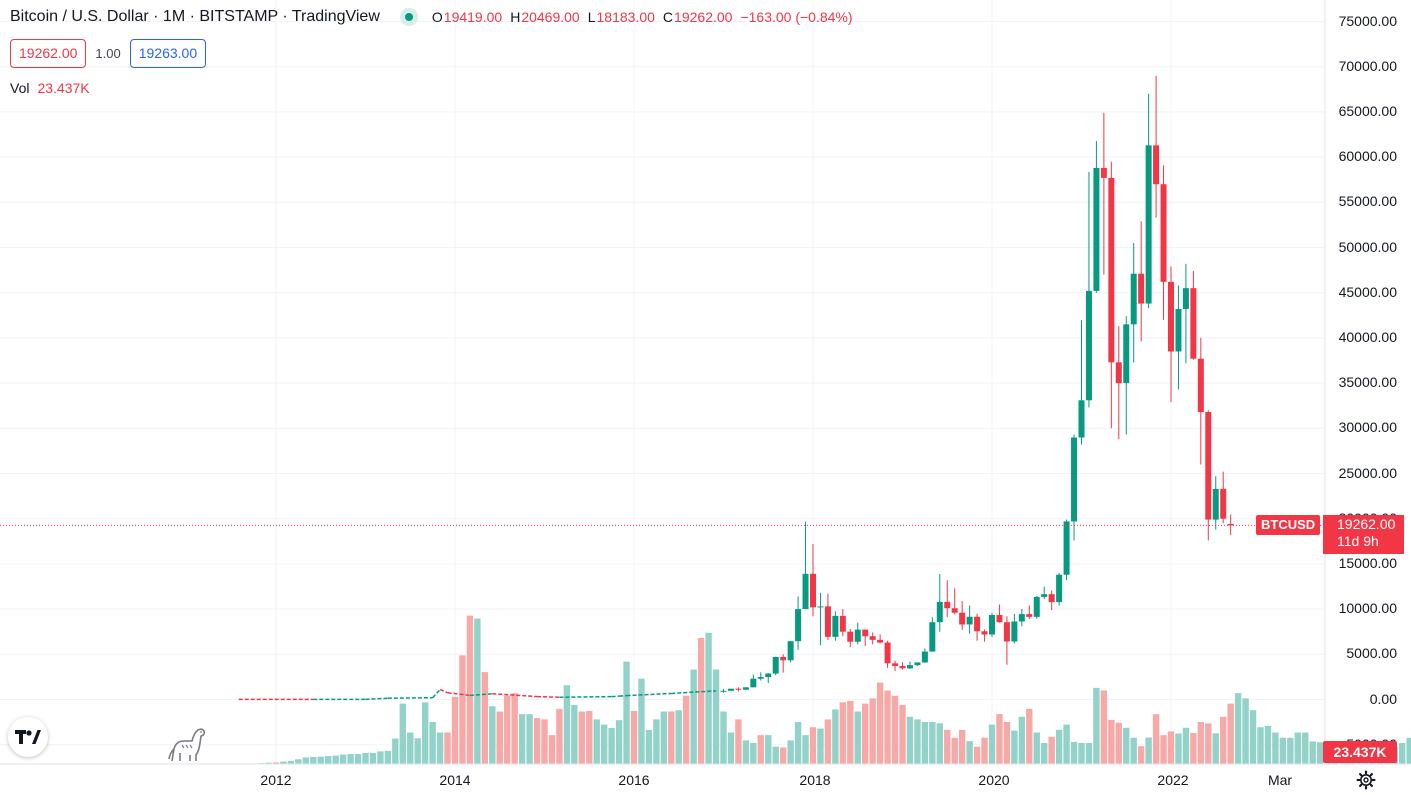 This screenshot has width=1411, height=795. I want to click on time-axis: 2012 2014 2016 2018 2020 2022 Mar, so click(662, 779).